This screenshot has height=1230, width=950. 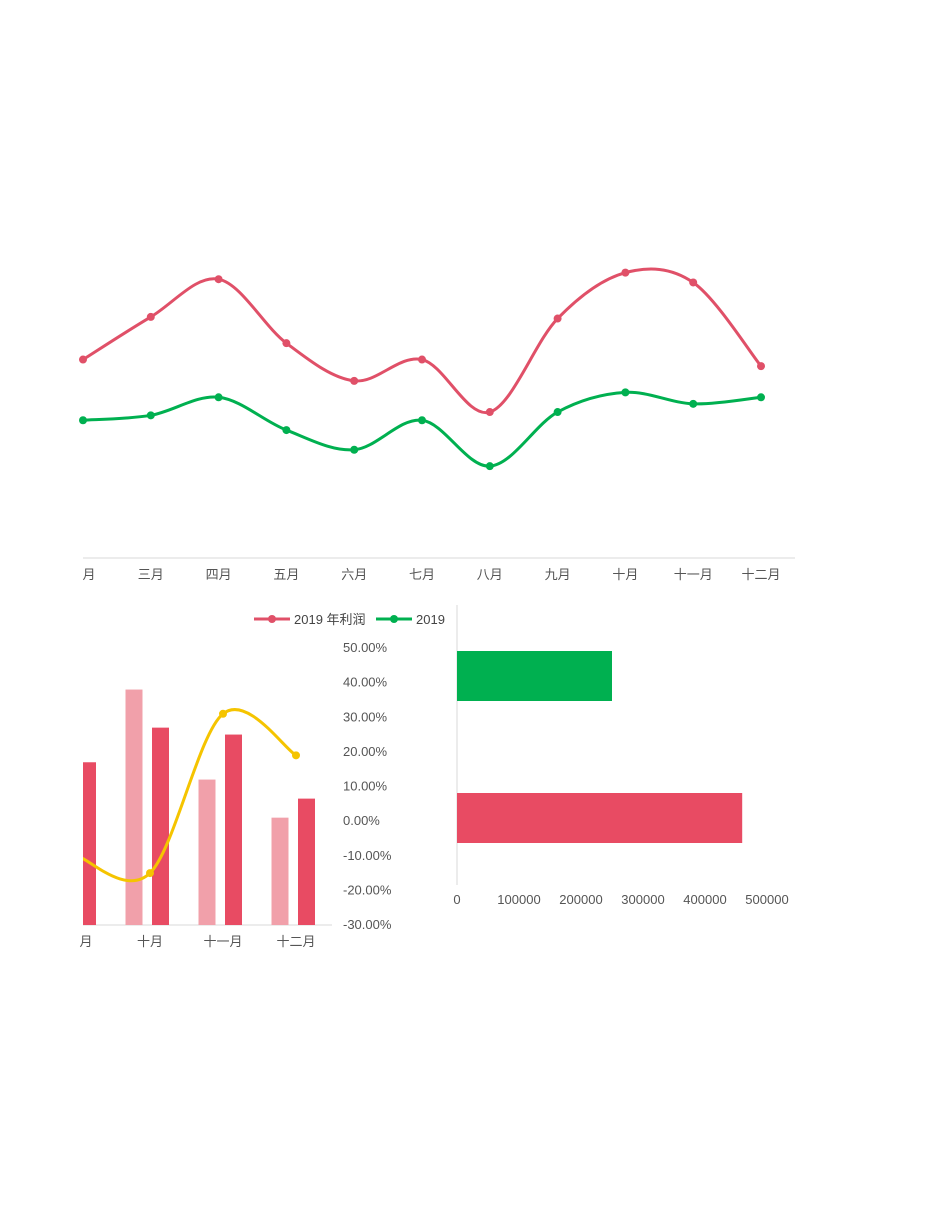 What do you see at coordinates (354, 574) in the screenshot?
I see `line-chart-x-tick-label: 六月` at bounding box center [354, 574].